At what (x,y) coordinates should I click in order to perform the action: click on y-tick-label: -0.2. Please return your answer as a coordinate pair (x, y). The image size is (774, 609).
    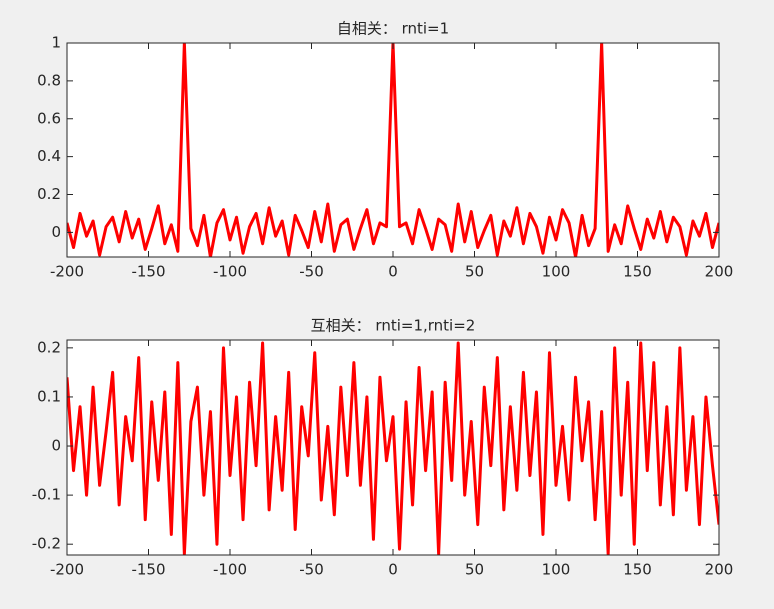
    Looking at the image, I should click on (46, 544).